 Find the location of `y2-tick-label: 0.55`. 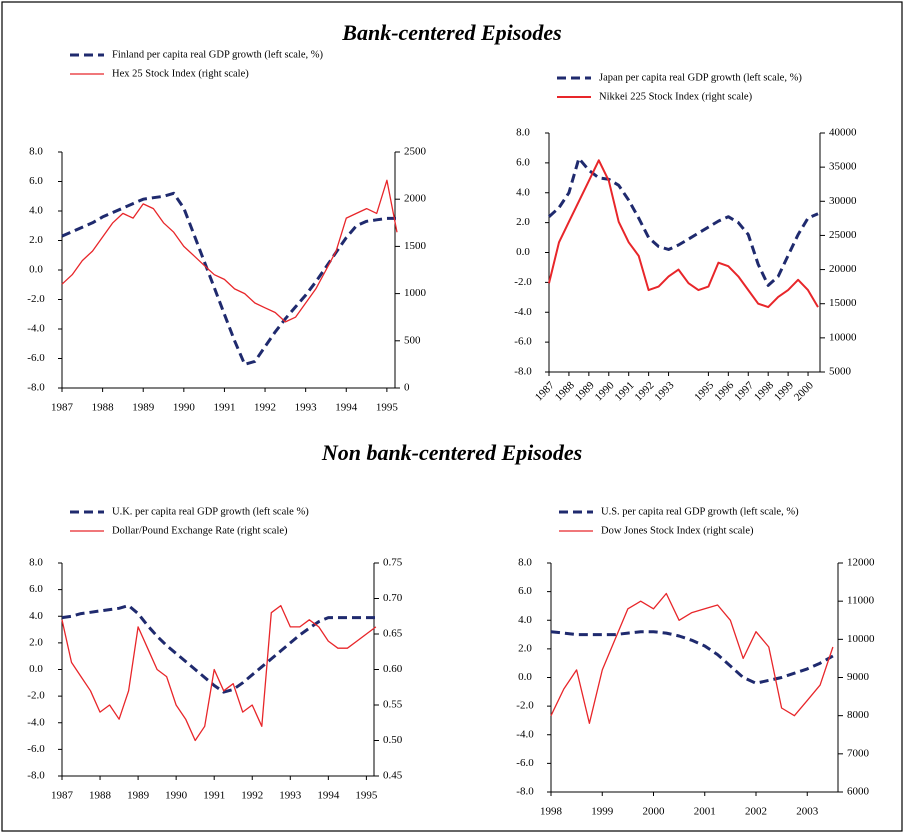

y2-tick-label: 0.55 is located at coordinates (393, 705).